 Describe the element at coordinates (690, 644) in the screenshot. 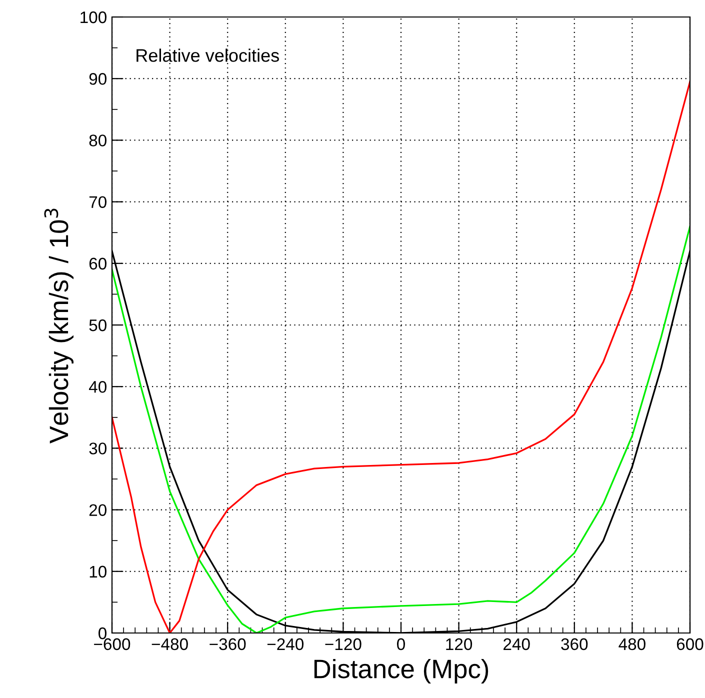

I see `x-tick-label: 600` at that location.